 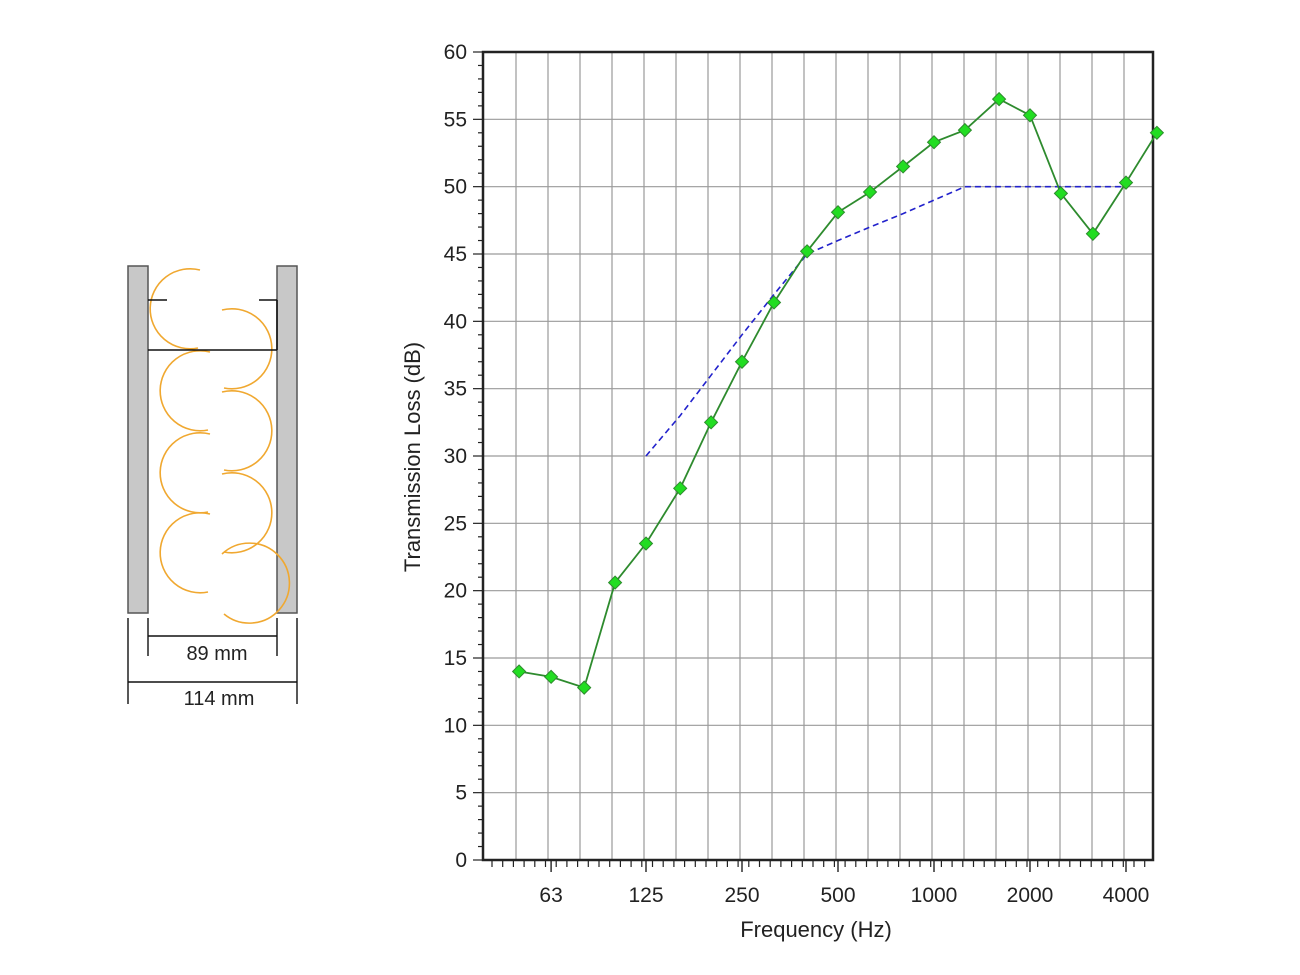 What do you see at coordinates (220, 445) in the screenshot?
I see `insulation-batt` at bounding box center [220, 445].